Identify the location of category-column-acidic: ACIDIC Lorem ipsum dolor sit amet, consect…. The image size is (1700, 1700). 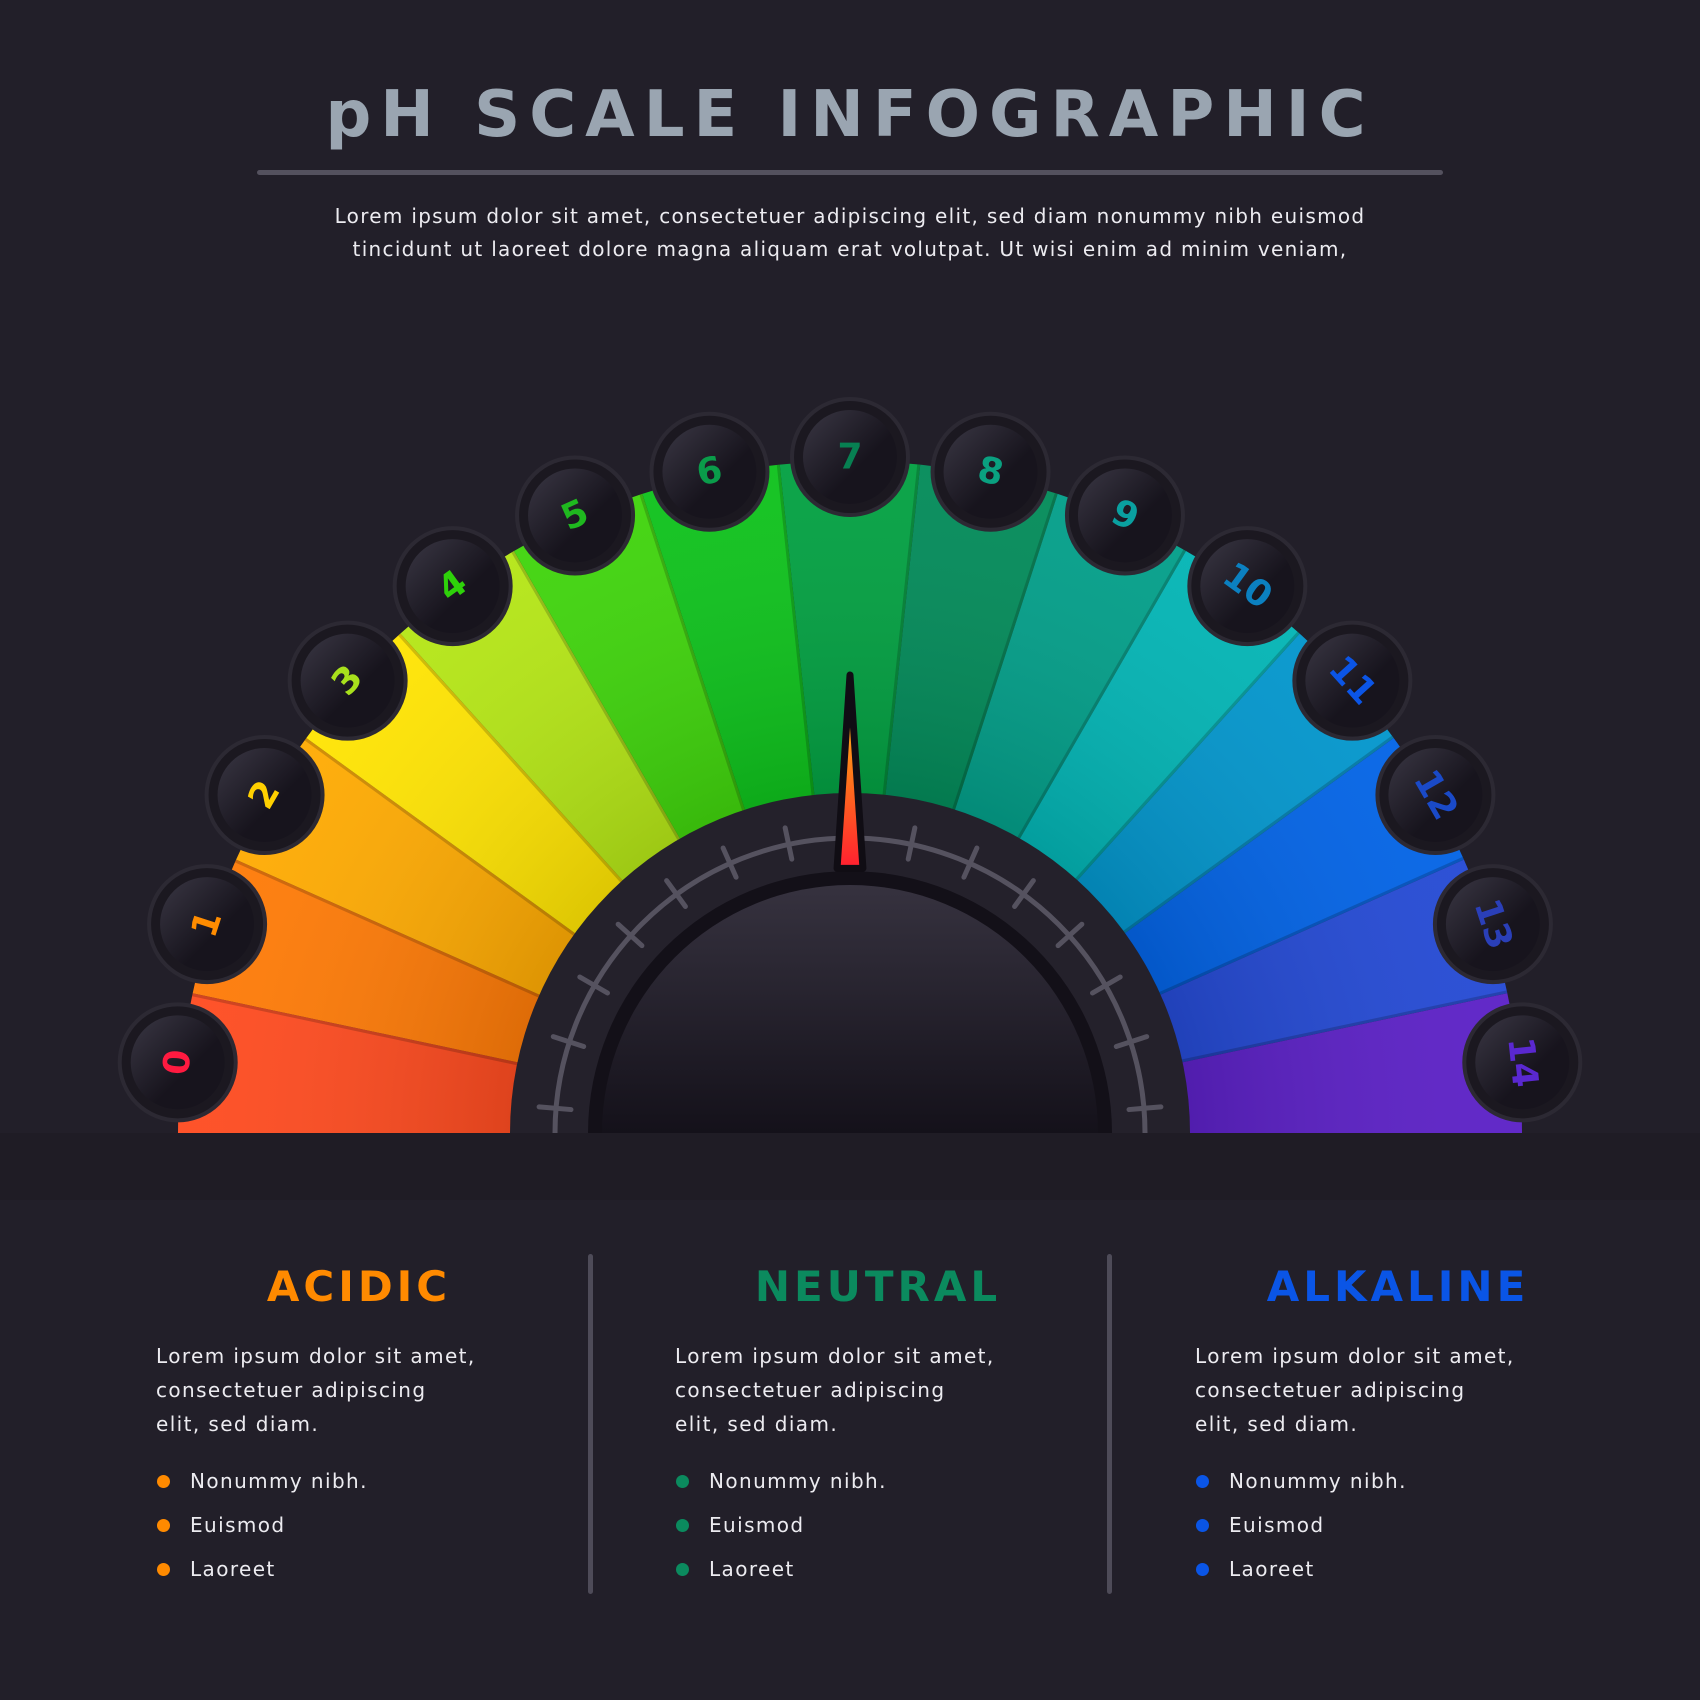
(366, 1426).